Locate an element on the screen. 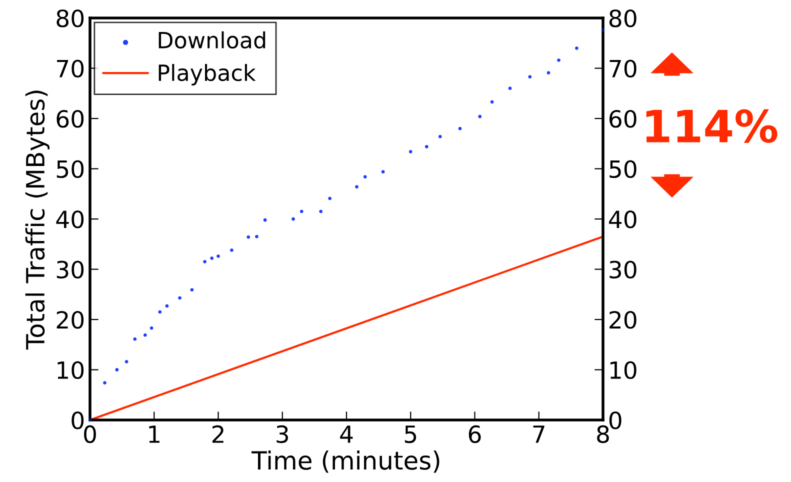 Image resolution: width=791 pixels, height=482 pixels. legend-label: Download is located at coordinates (212, 40).